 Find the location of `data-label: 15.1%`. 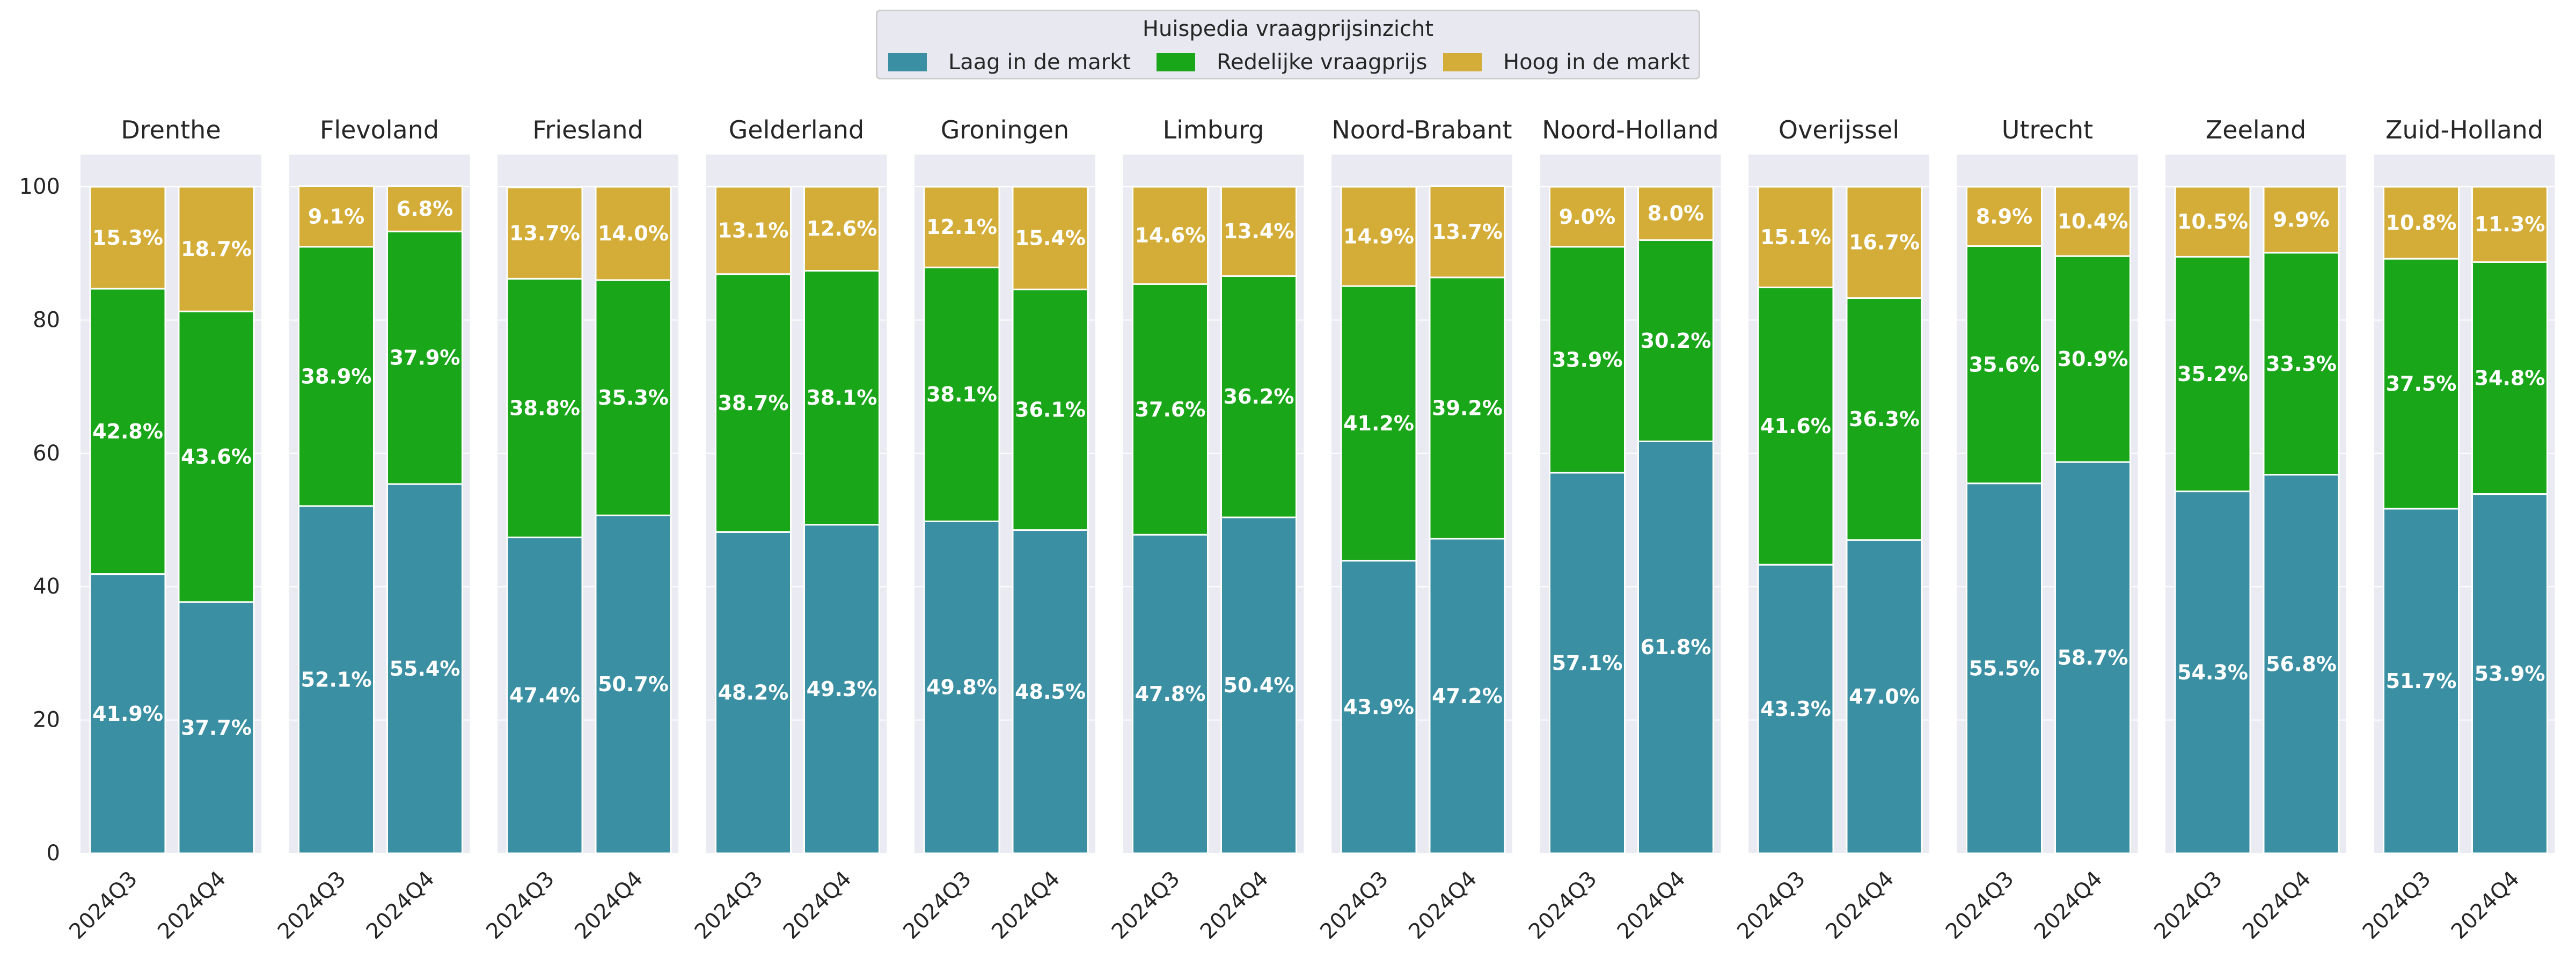

data-label: 15.1% is located at coordinates (1795, 237).